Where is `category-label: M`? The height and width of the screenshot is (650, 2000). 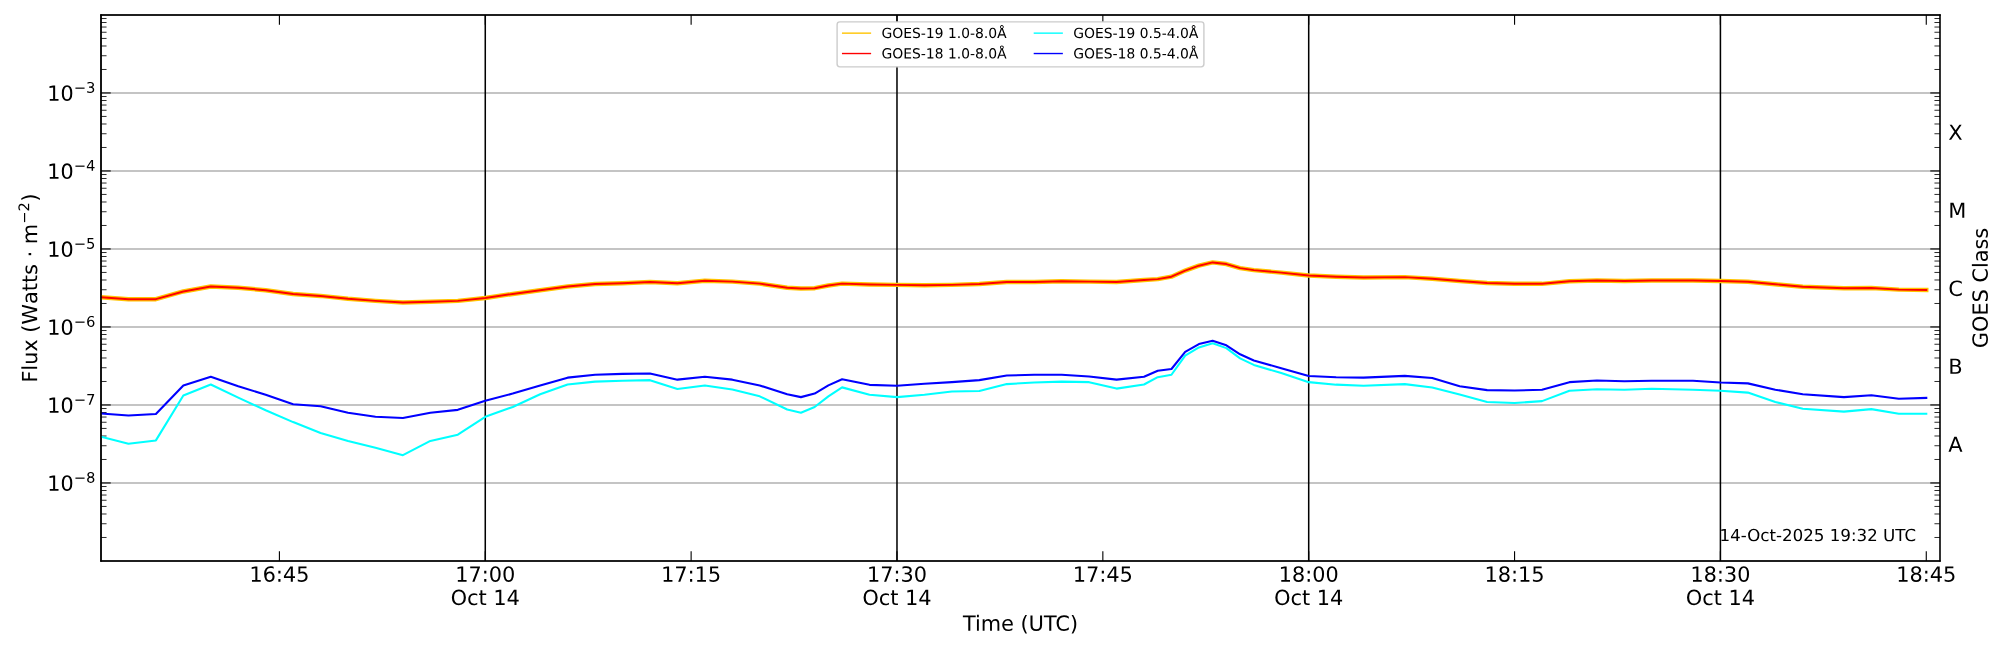 category-label: M is located at coordinates (1957, 210).